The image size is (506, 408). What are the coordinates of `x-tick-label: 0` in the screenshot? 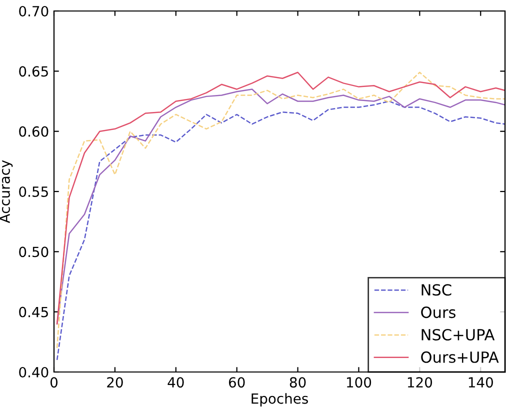 It's located at (54, 382).